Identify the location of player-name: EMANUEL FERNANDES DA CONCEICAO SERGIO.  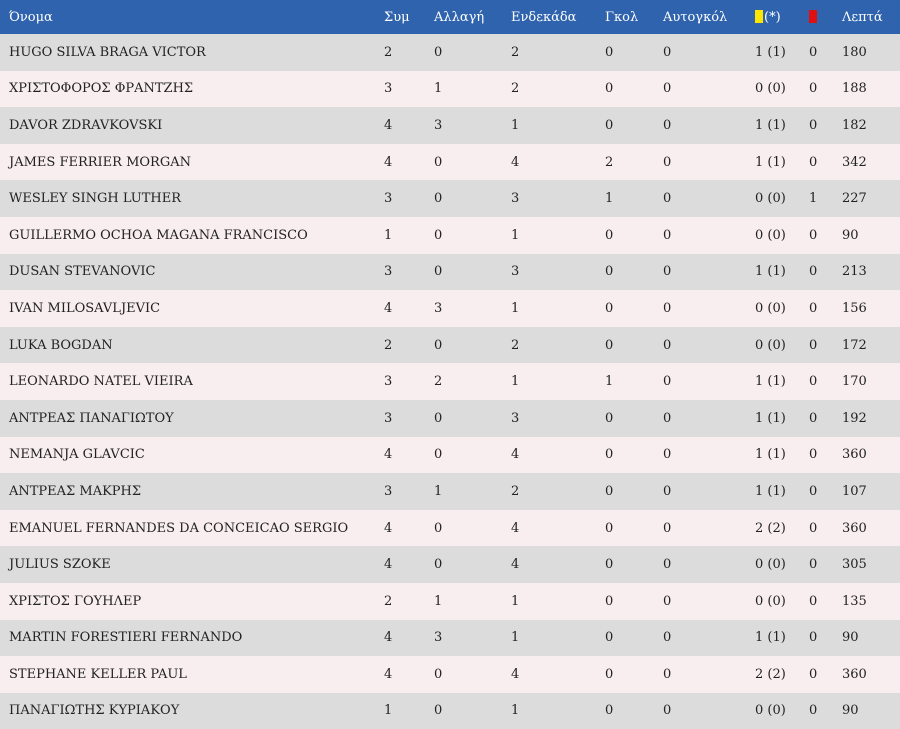
(179, 528).